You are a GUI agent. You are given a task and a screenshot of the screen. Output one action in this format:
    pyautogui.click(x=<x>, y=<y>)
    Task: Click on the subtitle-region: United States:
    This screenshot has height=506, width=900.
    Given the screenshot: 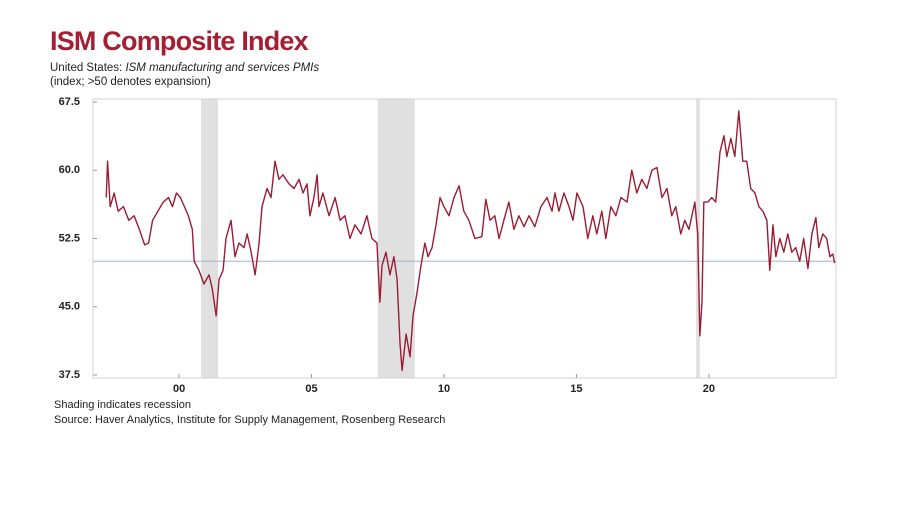 What is the action you would take?
    pyautogui.click(x=86, y=68)
    